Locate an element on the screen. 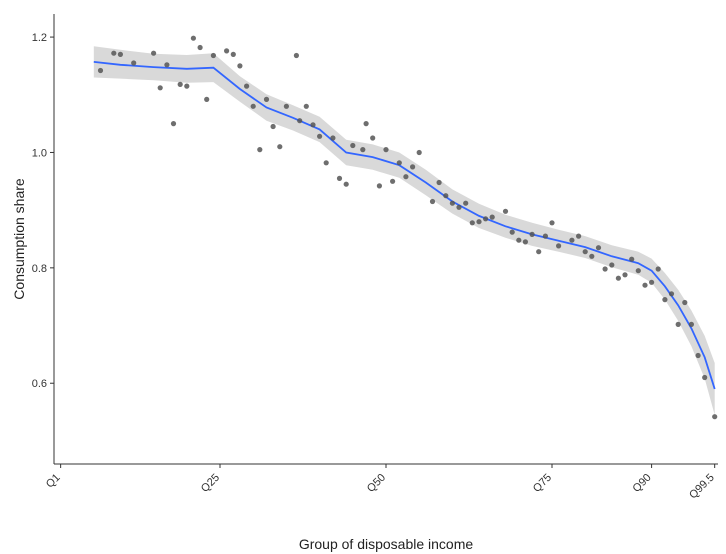 This screenshot has width=726, height=554. x-tick-label: Q90 is located at coordinates (642, 483).